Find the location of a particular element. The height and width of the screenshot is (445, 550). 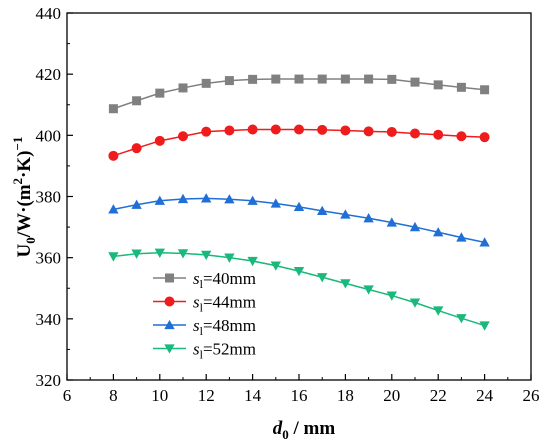

x-tick-label: 20 is located at coordinates (391, 395).